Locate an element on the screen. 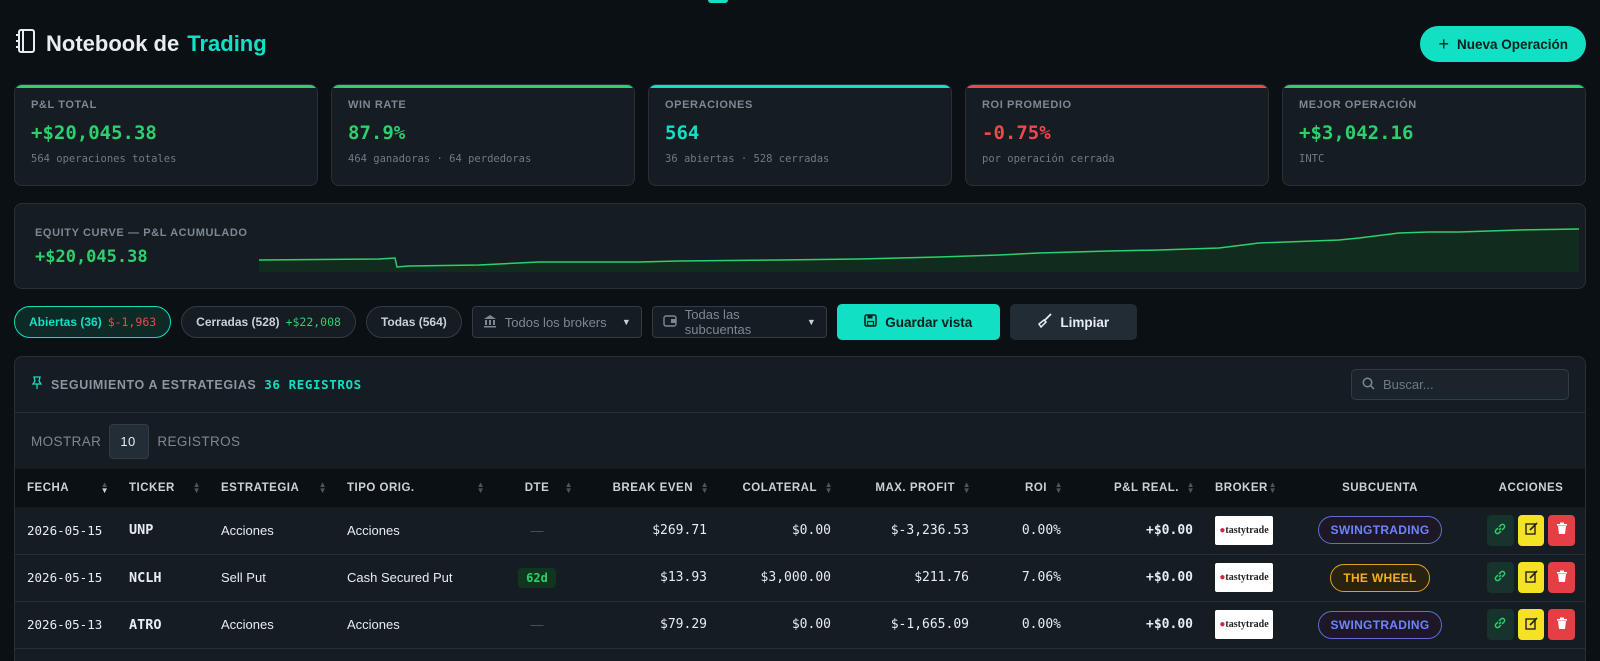 This screenshot has height=661, width=1600. filter-closed: Cerradas (528) +$22,008 is located at coordinates (268, 322).